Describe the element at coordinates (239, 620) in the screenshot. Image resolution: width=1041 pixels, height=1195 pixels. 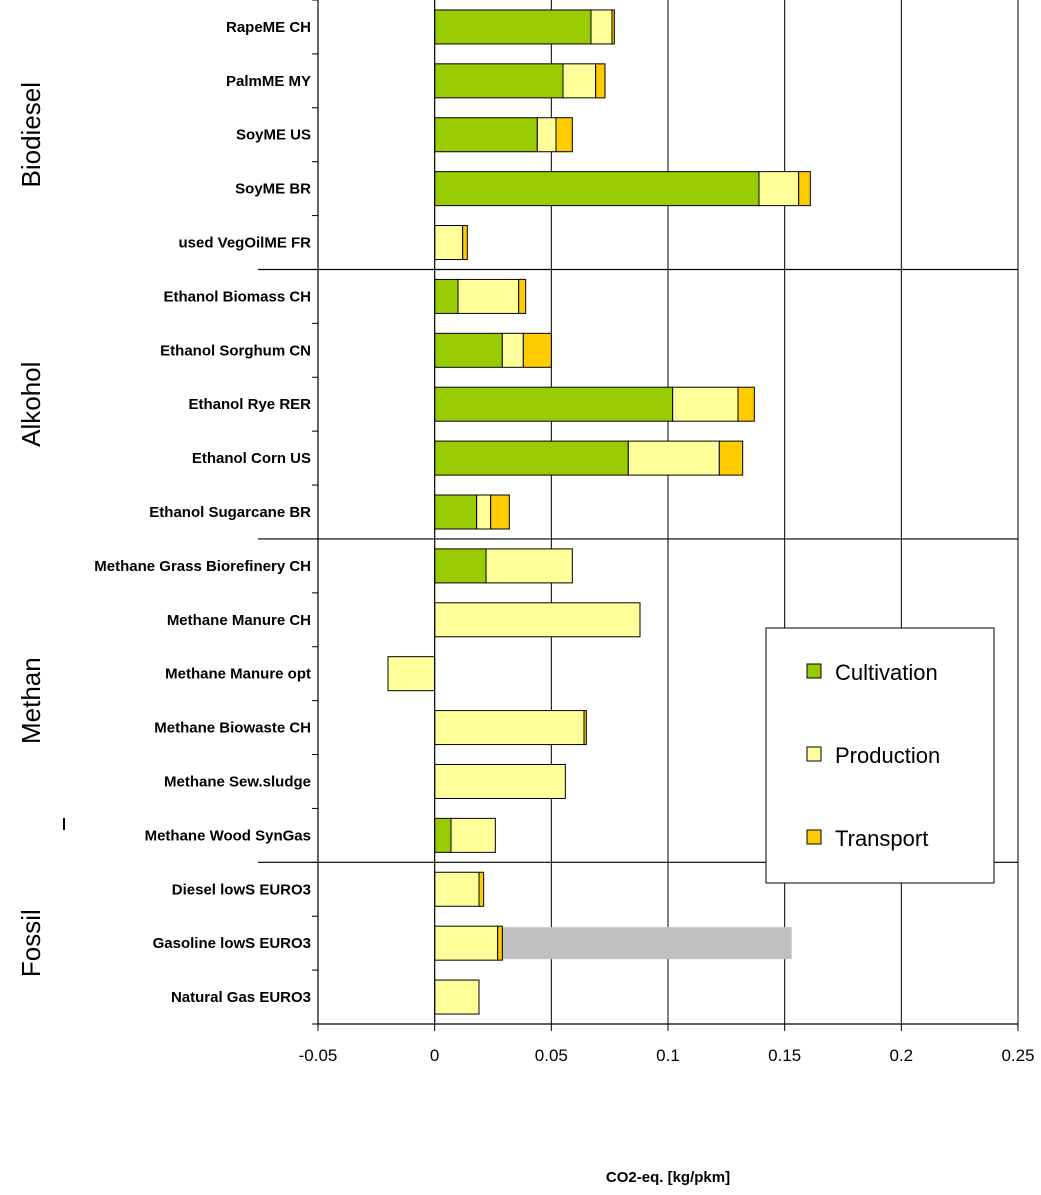
I see `category-label: Methane Manure CH` at that location.